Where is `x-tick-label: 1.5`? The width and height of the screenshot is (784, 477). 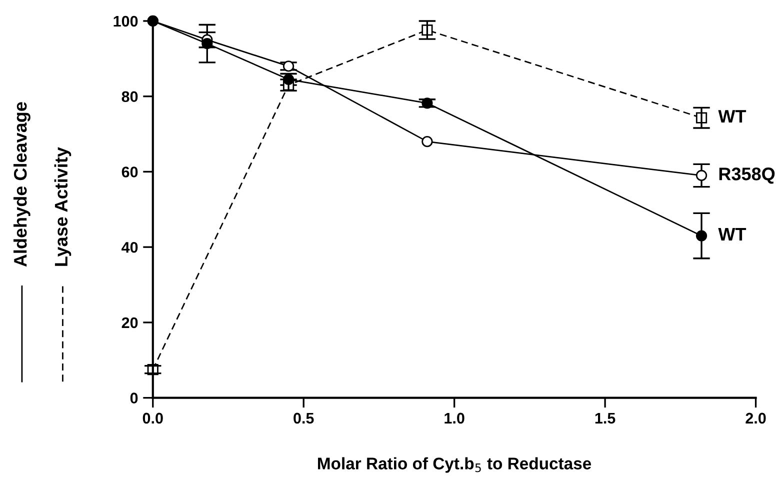
x-tick-label: 1.5 is located at coordinates (605, 418).